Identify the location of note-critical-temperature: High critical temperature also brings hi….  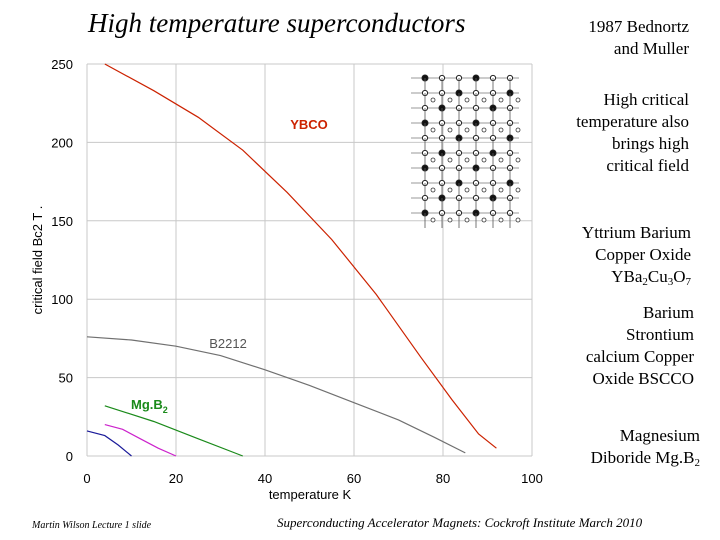
(632, 133).